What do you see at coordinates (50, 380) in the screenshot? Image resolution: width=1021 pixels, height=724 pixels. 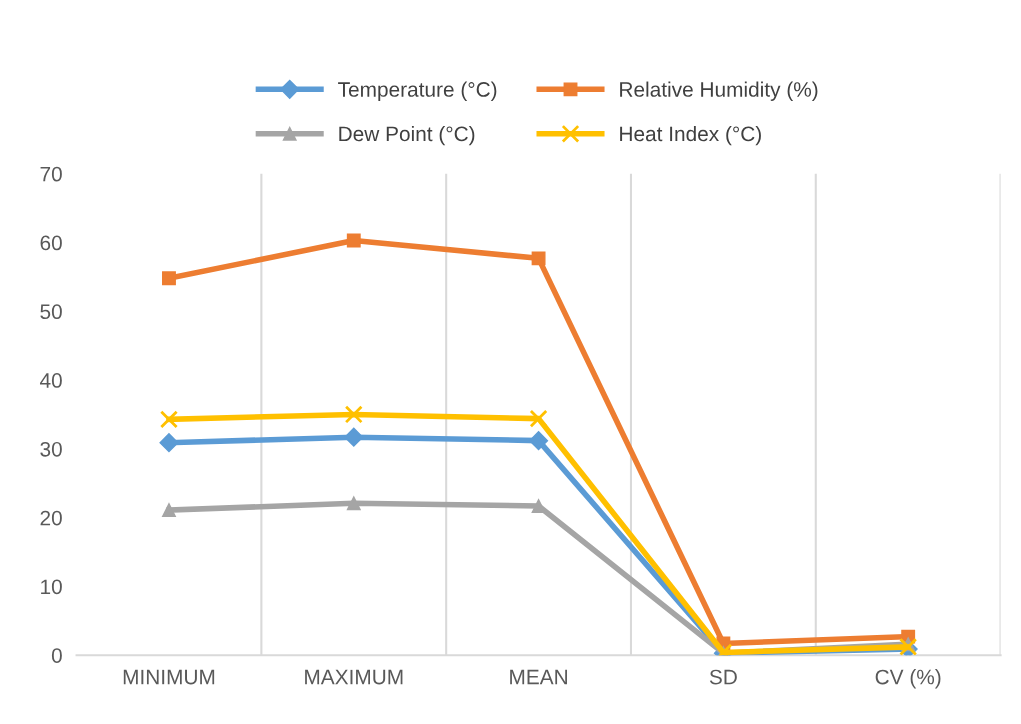 I see `y-tick-label: 40` at bounding box center [50, 380].